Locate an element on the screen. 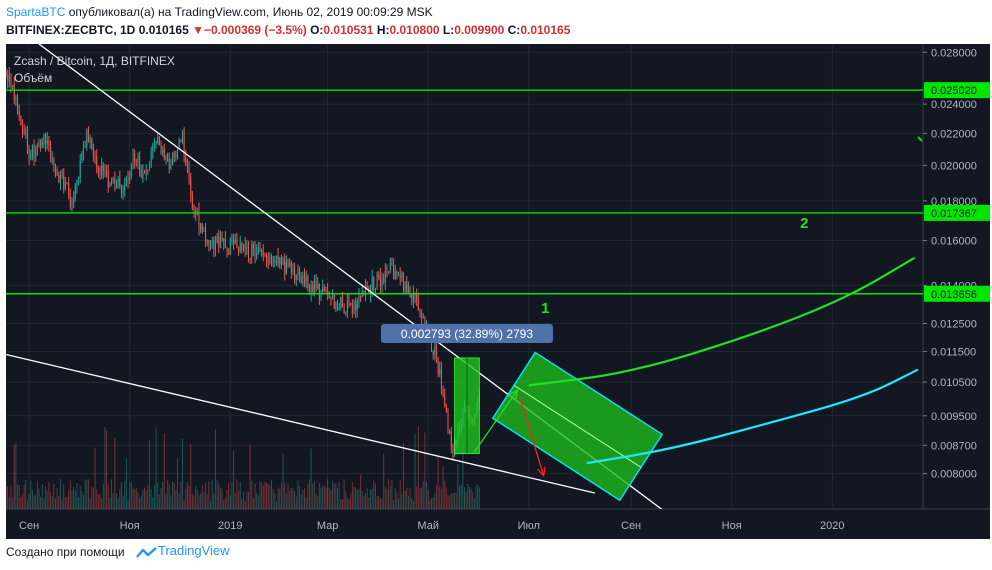 Image resolution: width=992 pixels, height=570 pixels. x-tick-label: Июл is located at coordinates (529, 526).